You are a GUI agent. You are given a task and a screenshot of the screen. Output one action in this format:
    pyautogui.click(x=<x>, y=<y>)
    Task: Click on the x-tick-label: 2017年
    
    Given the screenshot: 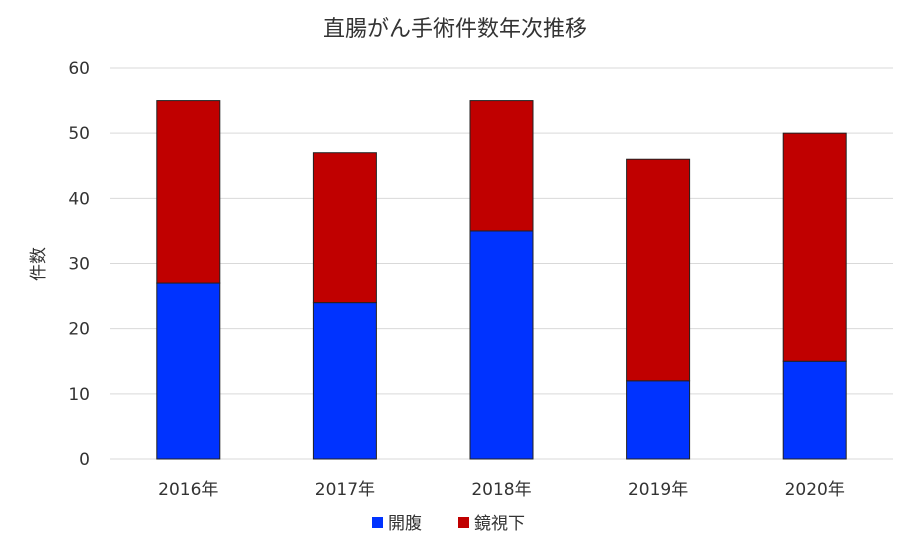 What is the action you would take?
    pyautogui.click(x=345, y=490)
    